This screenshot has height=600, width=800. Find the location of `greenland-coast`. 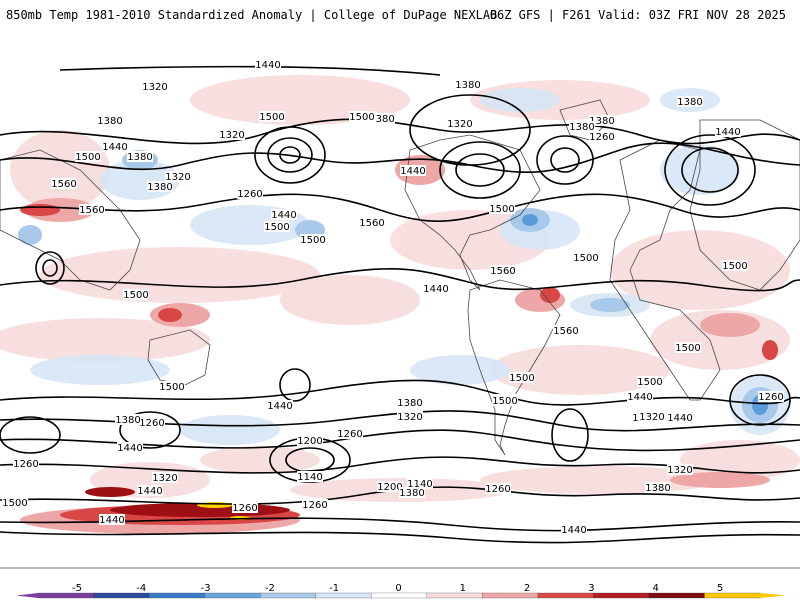

greenland-coast is located at coordinates (585, 120).